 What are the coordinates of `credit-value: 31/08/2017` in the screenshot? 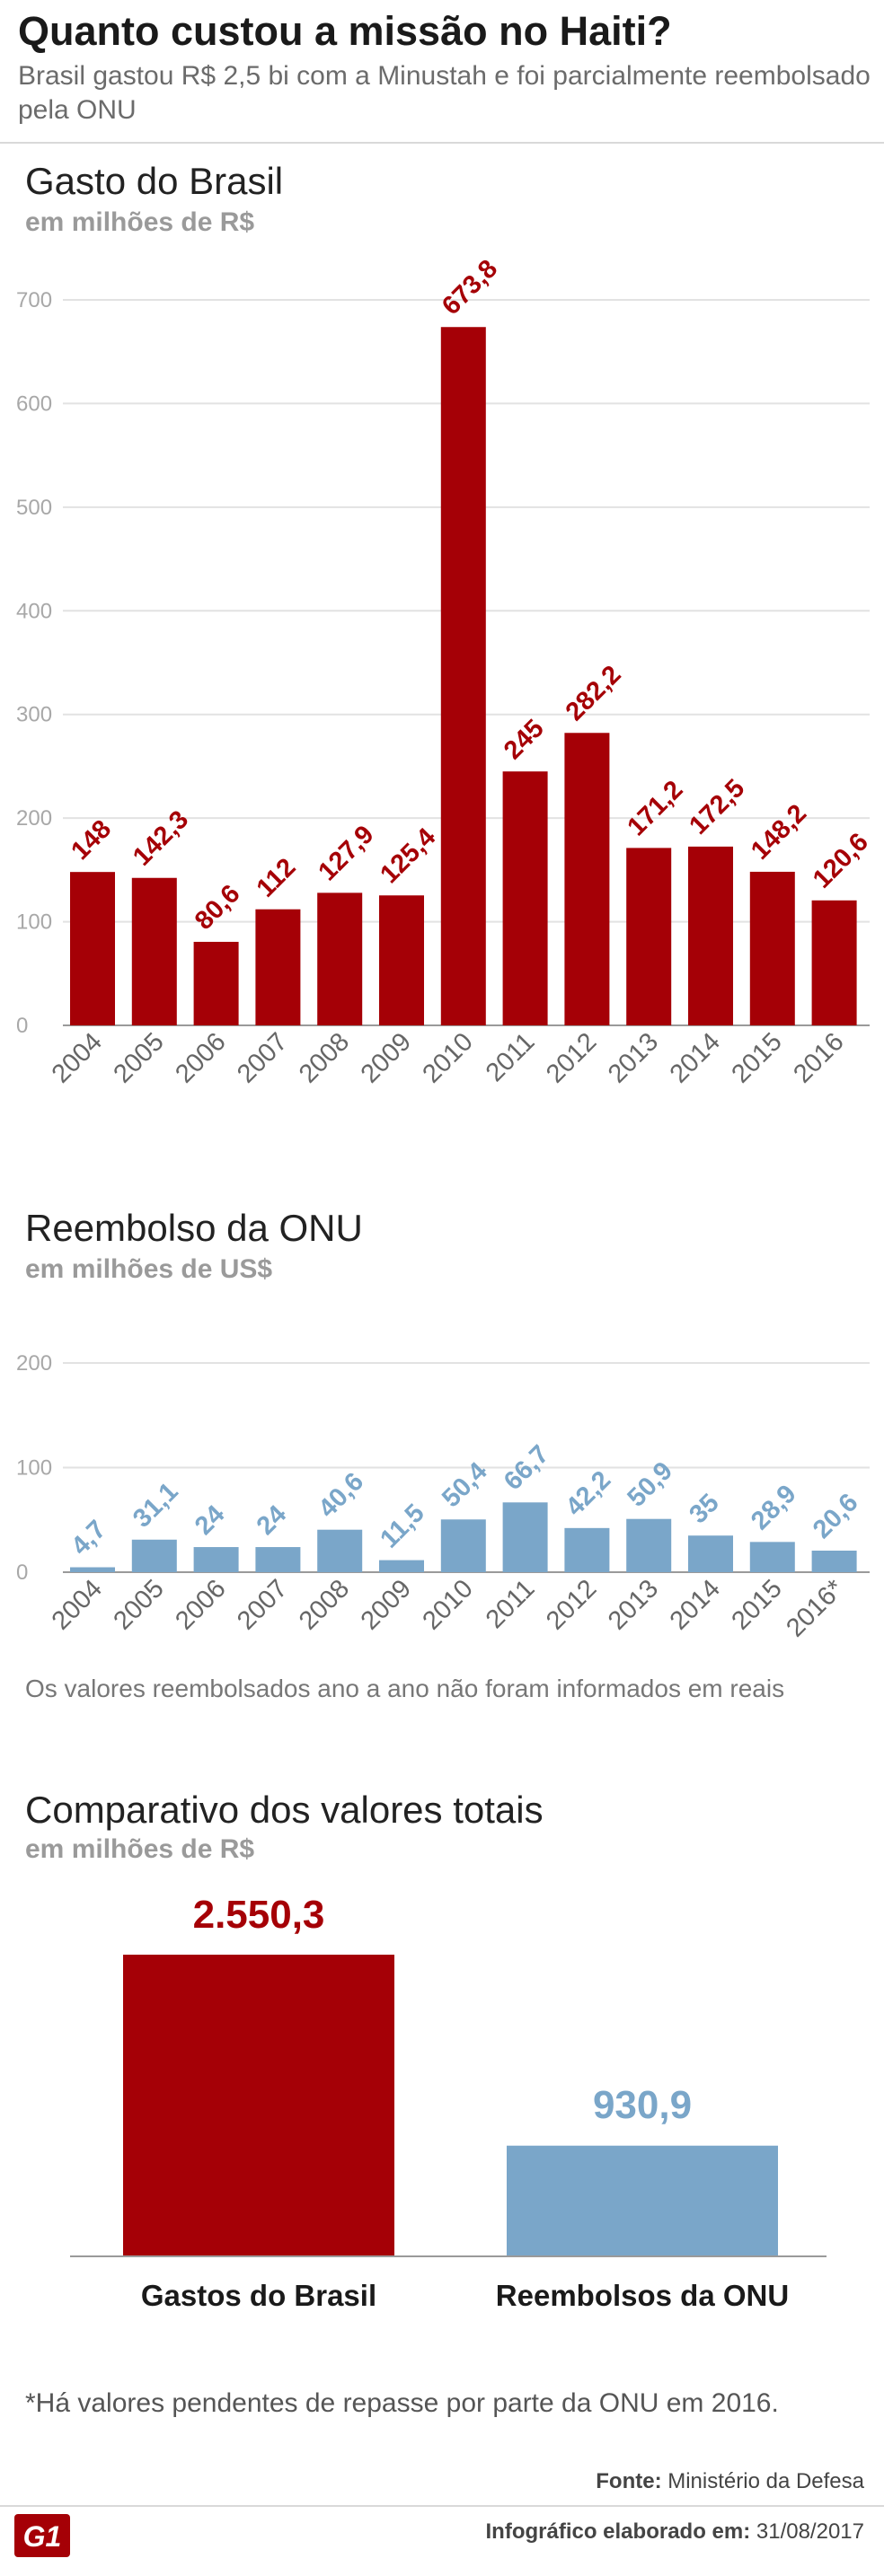 It's located at (810, 2531).